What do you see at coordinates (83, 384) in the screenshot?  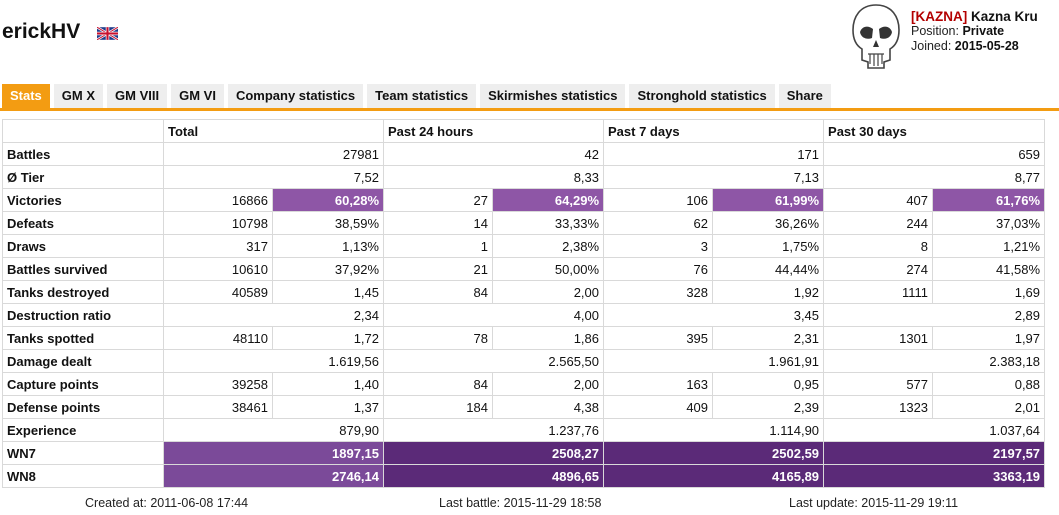 I see `row-label: Capture points` at bounding box center [83, 384].